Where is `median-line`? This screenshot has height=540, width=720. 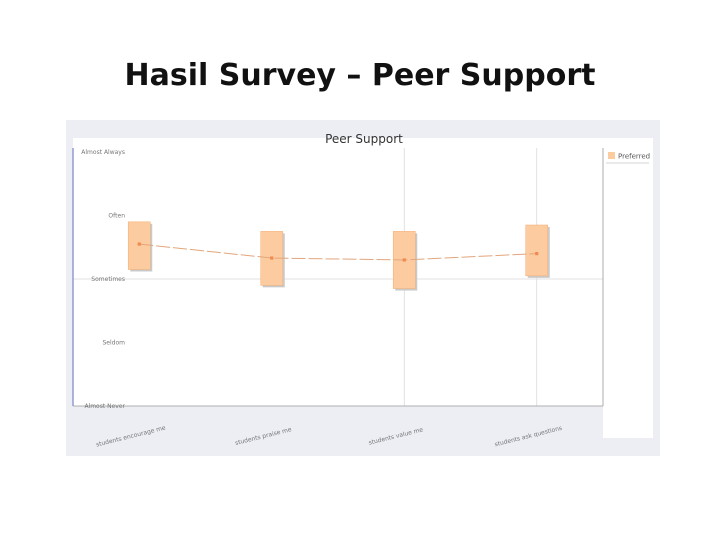 median-line is located at coordinates (338, 252).